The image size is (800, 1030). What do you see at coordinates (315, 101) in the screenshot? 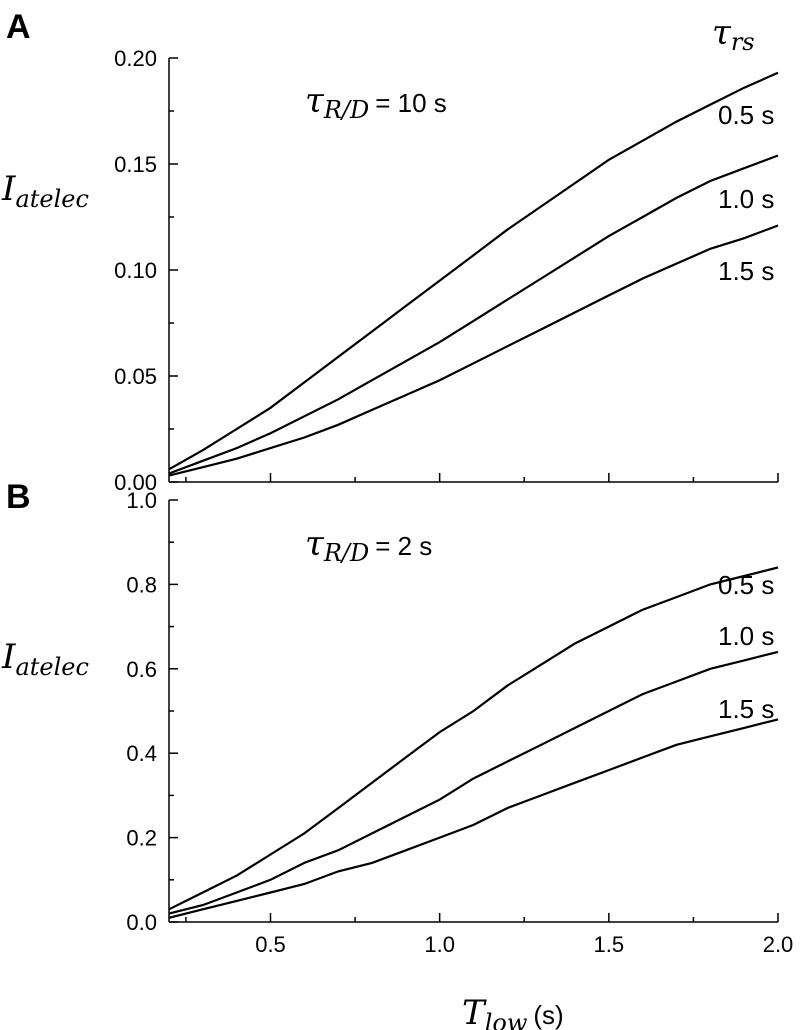
I see `annotation-a-main: τ` at bounding box center [315, 101].